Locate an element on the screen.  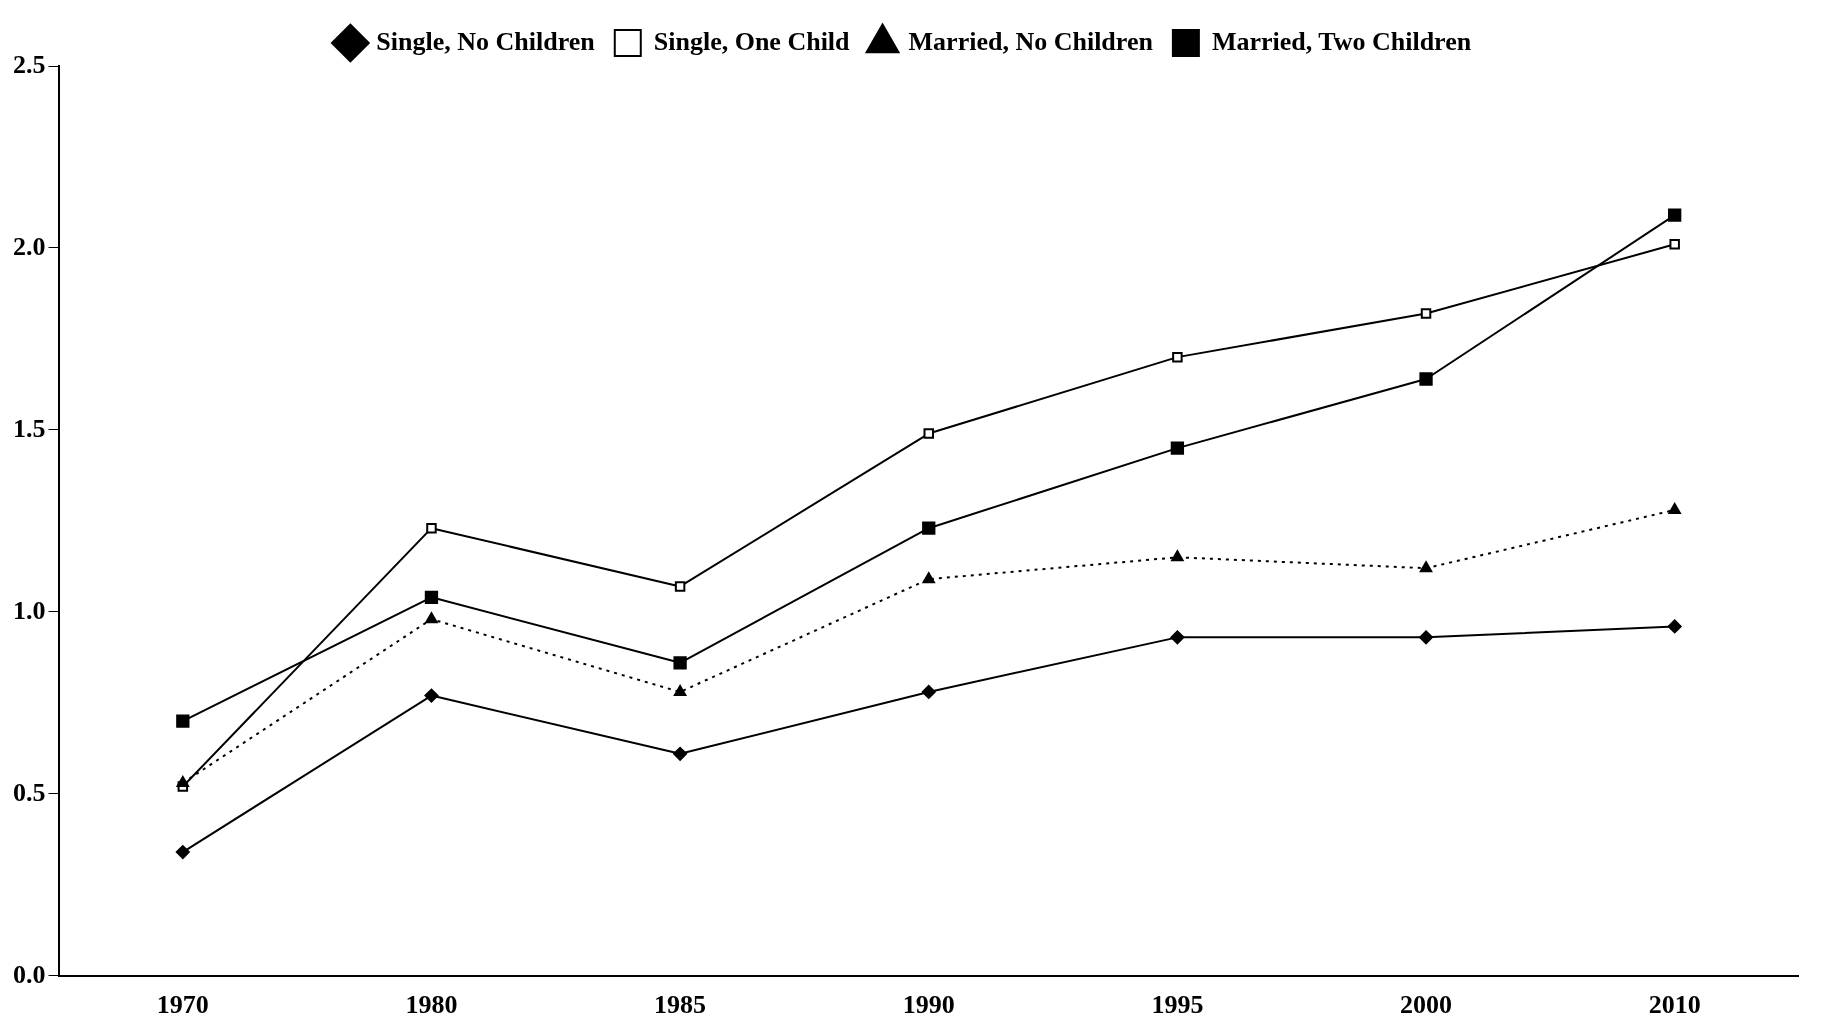
y-tick-label: 0.5 is located at coordinates (29, 792).